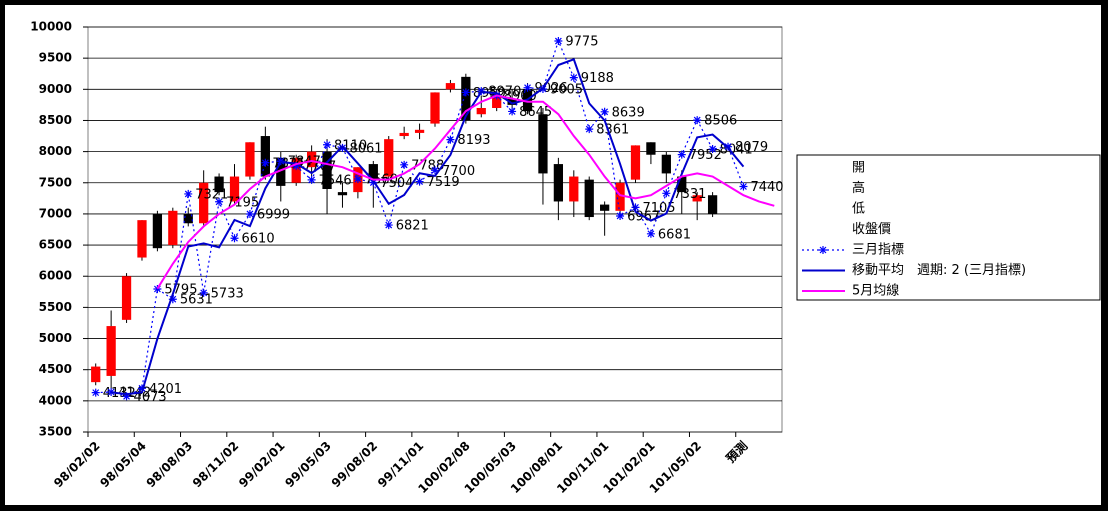  I want to click on legend-label: 開, so click(858, 168).